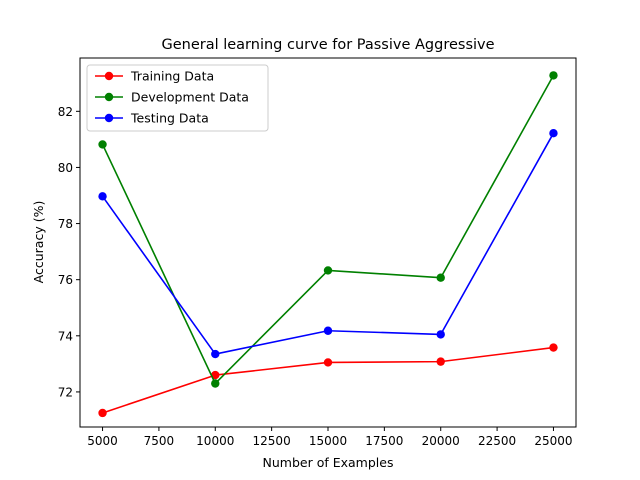 This screenshot has width=640, height=480. I want to click on x-tick-label: 17500, so click(384, 441).